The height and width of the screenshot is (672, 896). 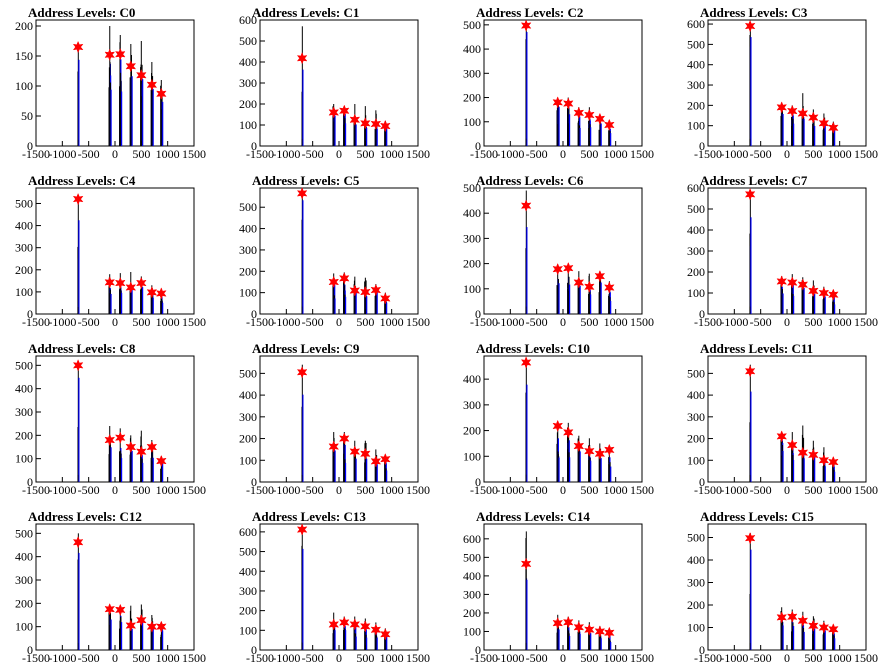 I want to click on panel-title: Address Levels: C1, so click(x=305, y=12).